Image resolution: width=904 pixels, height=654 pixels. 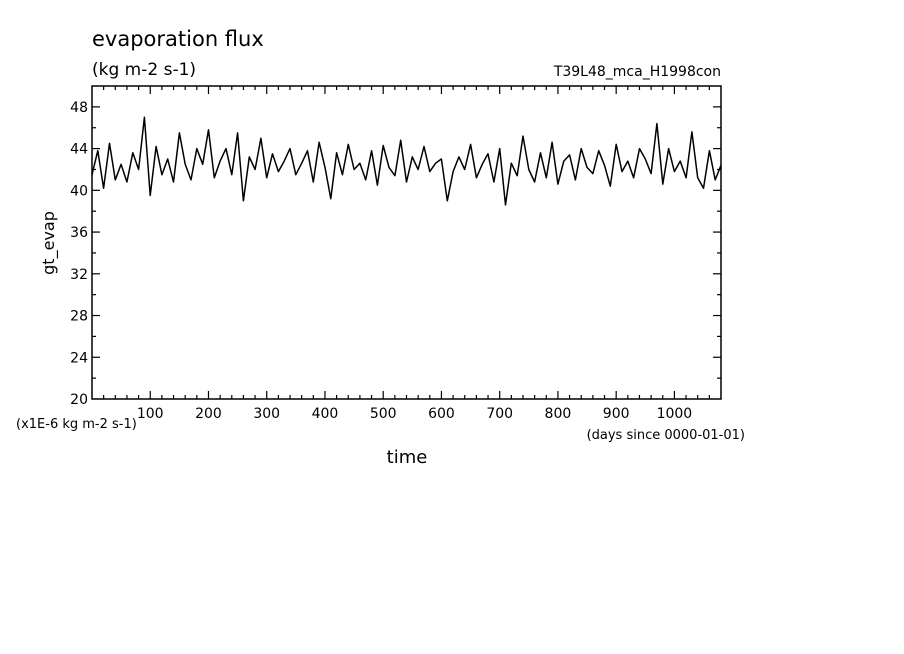 What do you see at coordinates (325, 414) in the screenshot?
I see `x-tick-label: 400` at bounding box center [325, 414].